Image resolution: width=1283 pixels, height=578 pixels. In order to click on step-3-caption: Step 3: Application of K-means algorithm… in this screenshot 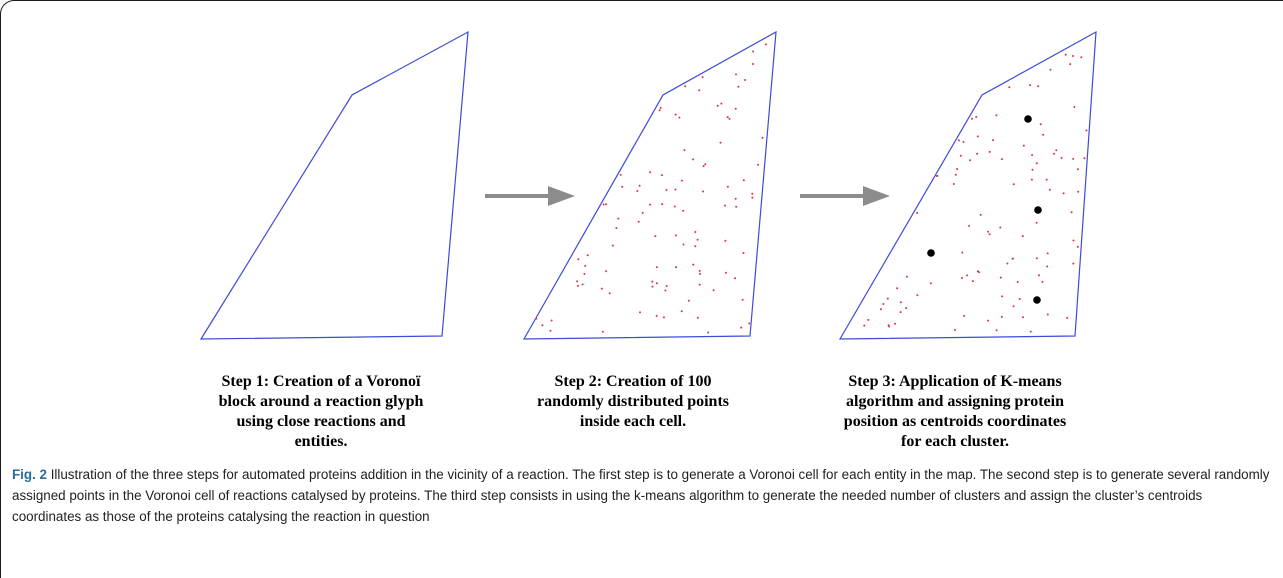, I will do `click(955, 411)`.